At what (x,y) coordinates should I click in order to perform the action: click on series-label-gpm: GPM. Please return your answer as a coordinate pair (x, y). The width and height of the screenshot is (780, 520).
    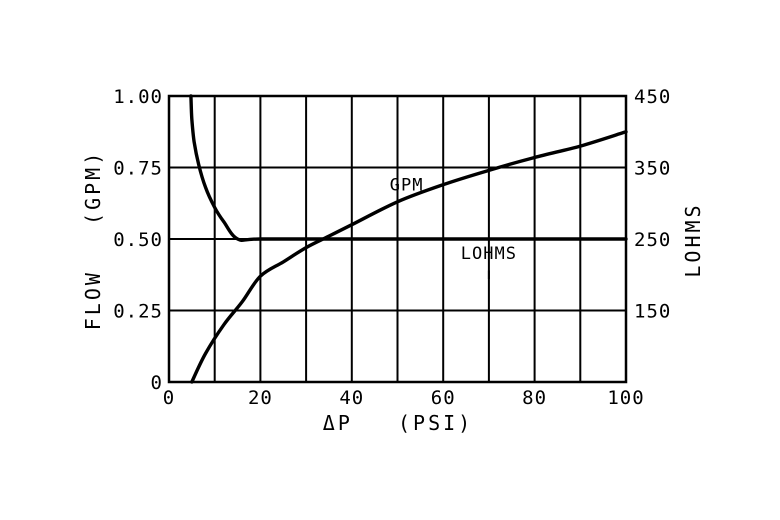
    Looking at the image, I should click on (407, 185).